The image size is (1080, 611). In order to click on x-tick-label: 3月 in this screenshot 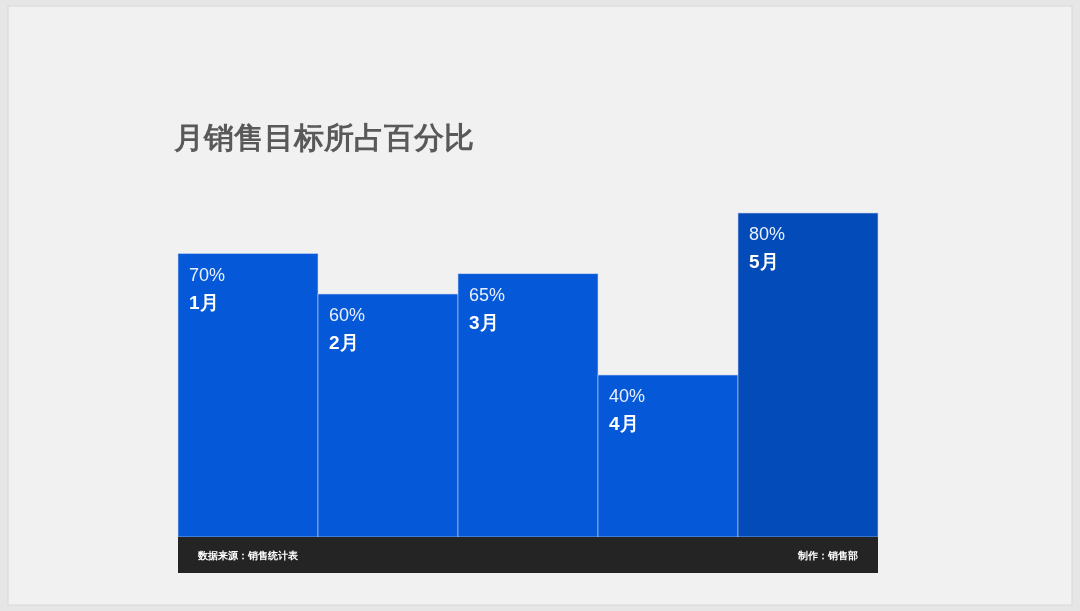, I will do `click(484, 322)`.